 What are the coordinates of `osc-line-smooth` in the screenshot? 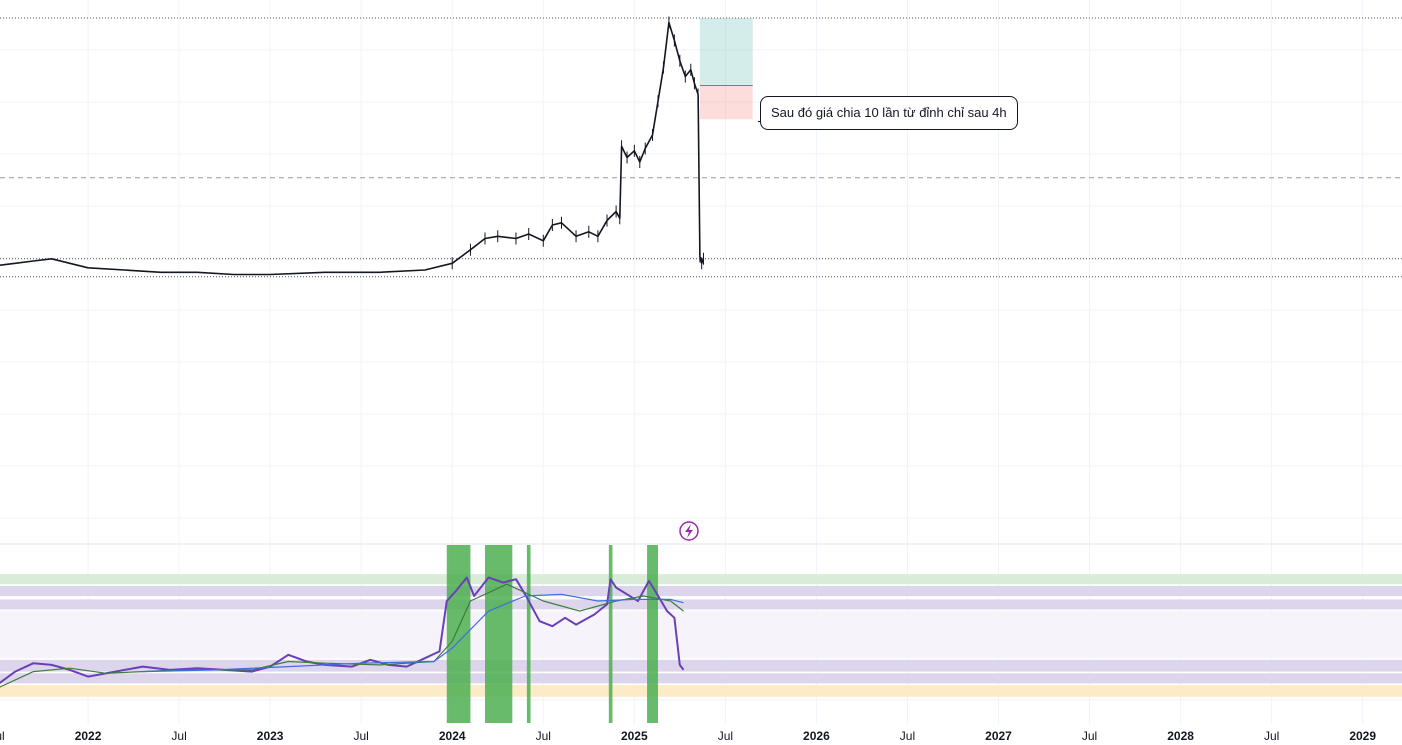 It's located at (342, 635).